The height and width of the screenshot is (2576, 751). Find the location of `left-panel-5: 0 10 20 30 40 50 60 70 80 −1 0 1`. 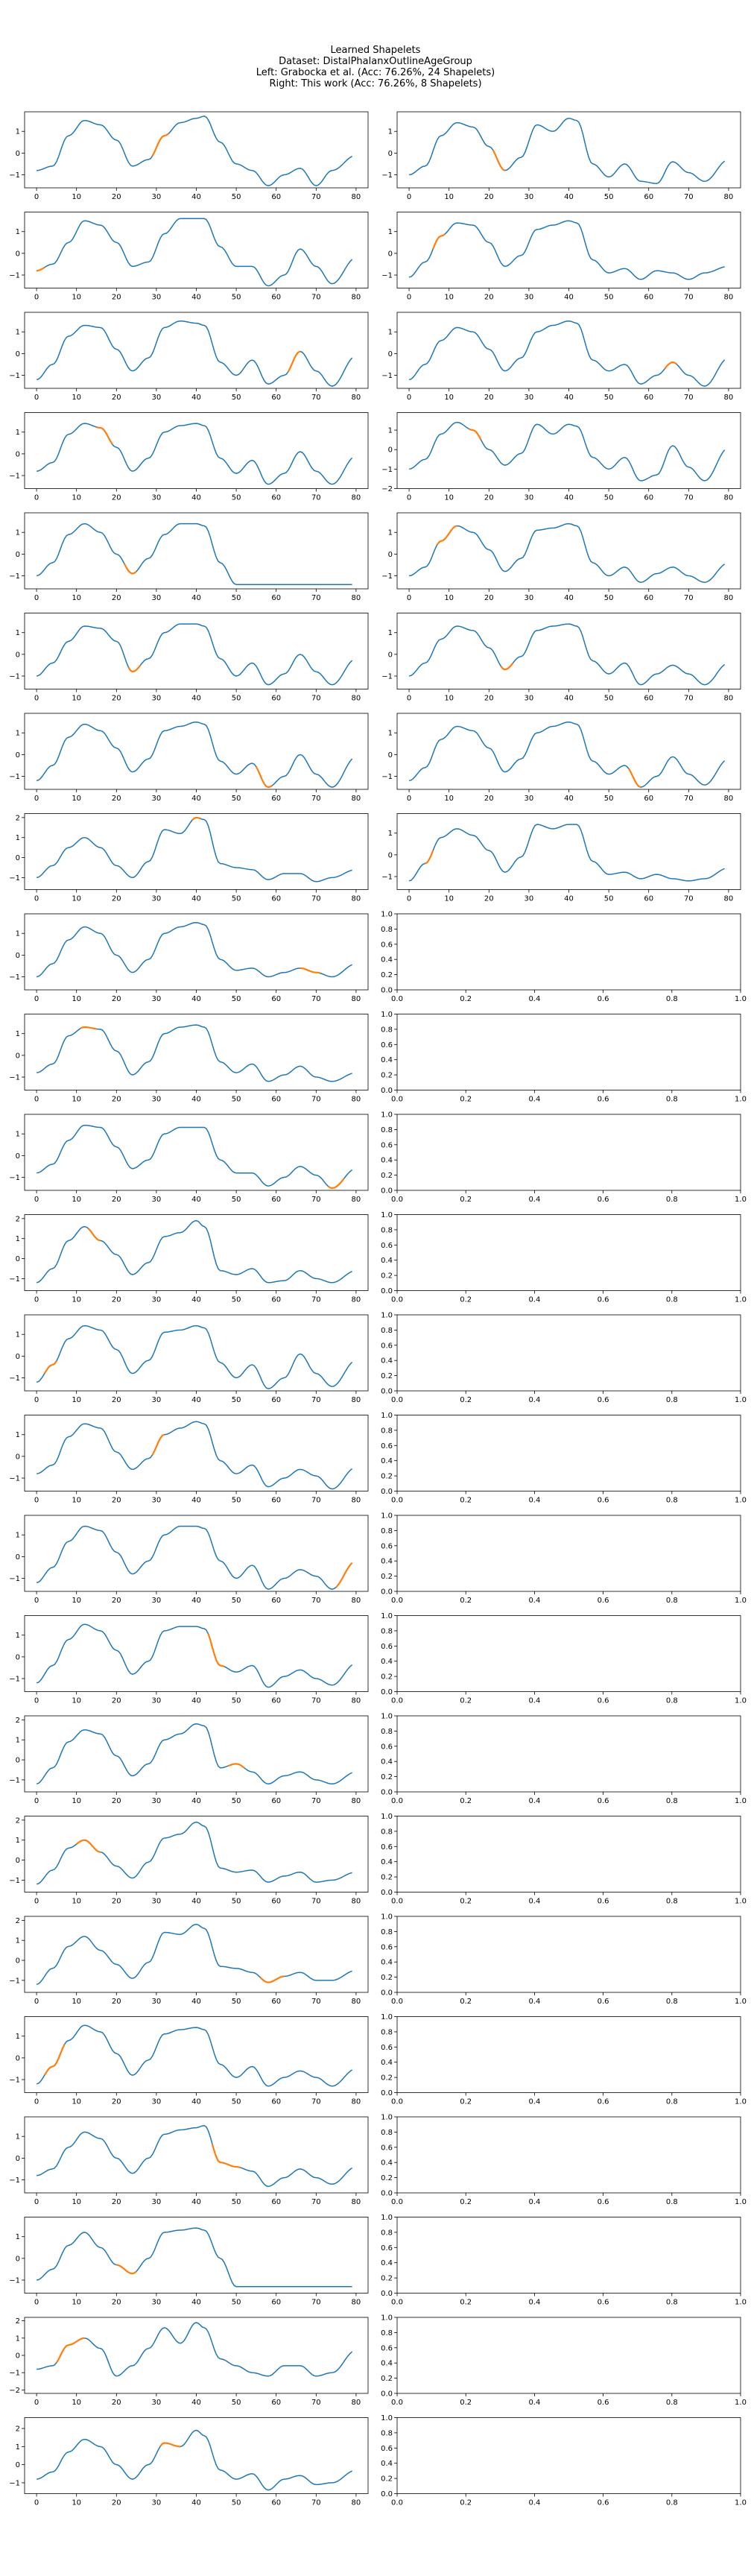

left-panel-5: 0 10 20 30 40 50 60 70 80 −1 0 1 is located at coordinates (189, 557).